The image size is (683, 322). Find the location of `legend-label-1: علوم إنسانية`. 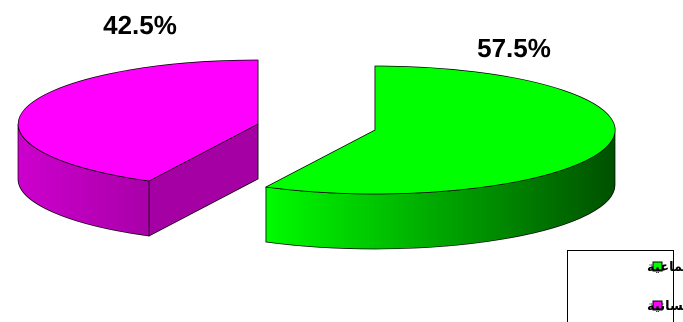

legend-label-1: علوم إنسانية is located at coordinates (665, 306).